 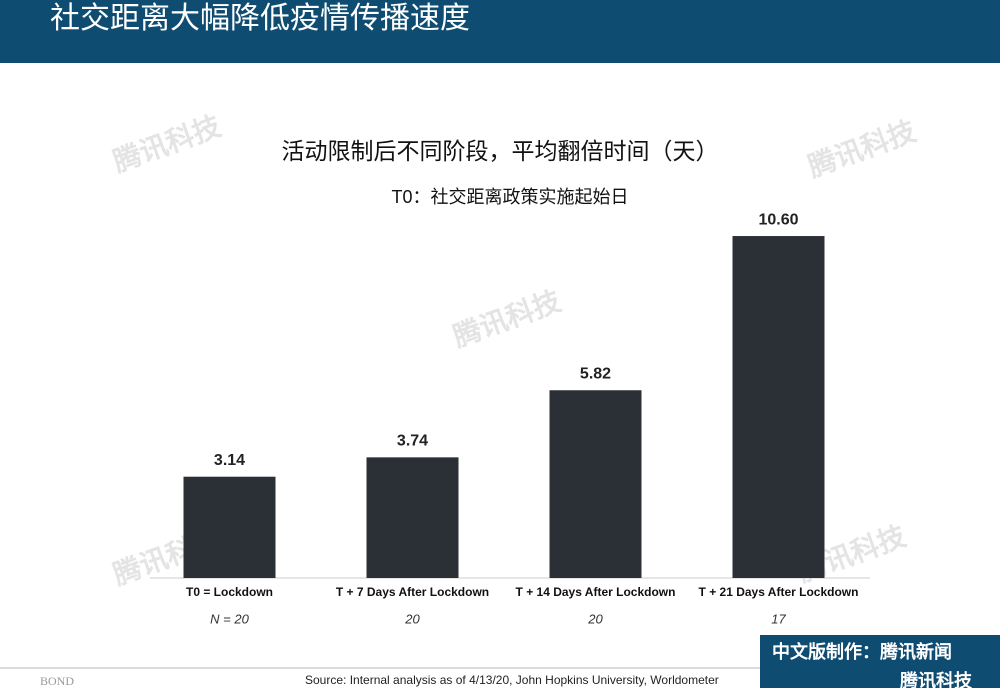 What do you see at coordinates (57, 681) in the screenshot?
I see `brand: BOND` at bounding box center [57, 681].